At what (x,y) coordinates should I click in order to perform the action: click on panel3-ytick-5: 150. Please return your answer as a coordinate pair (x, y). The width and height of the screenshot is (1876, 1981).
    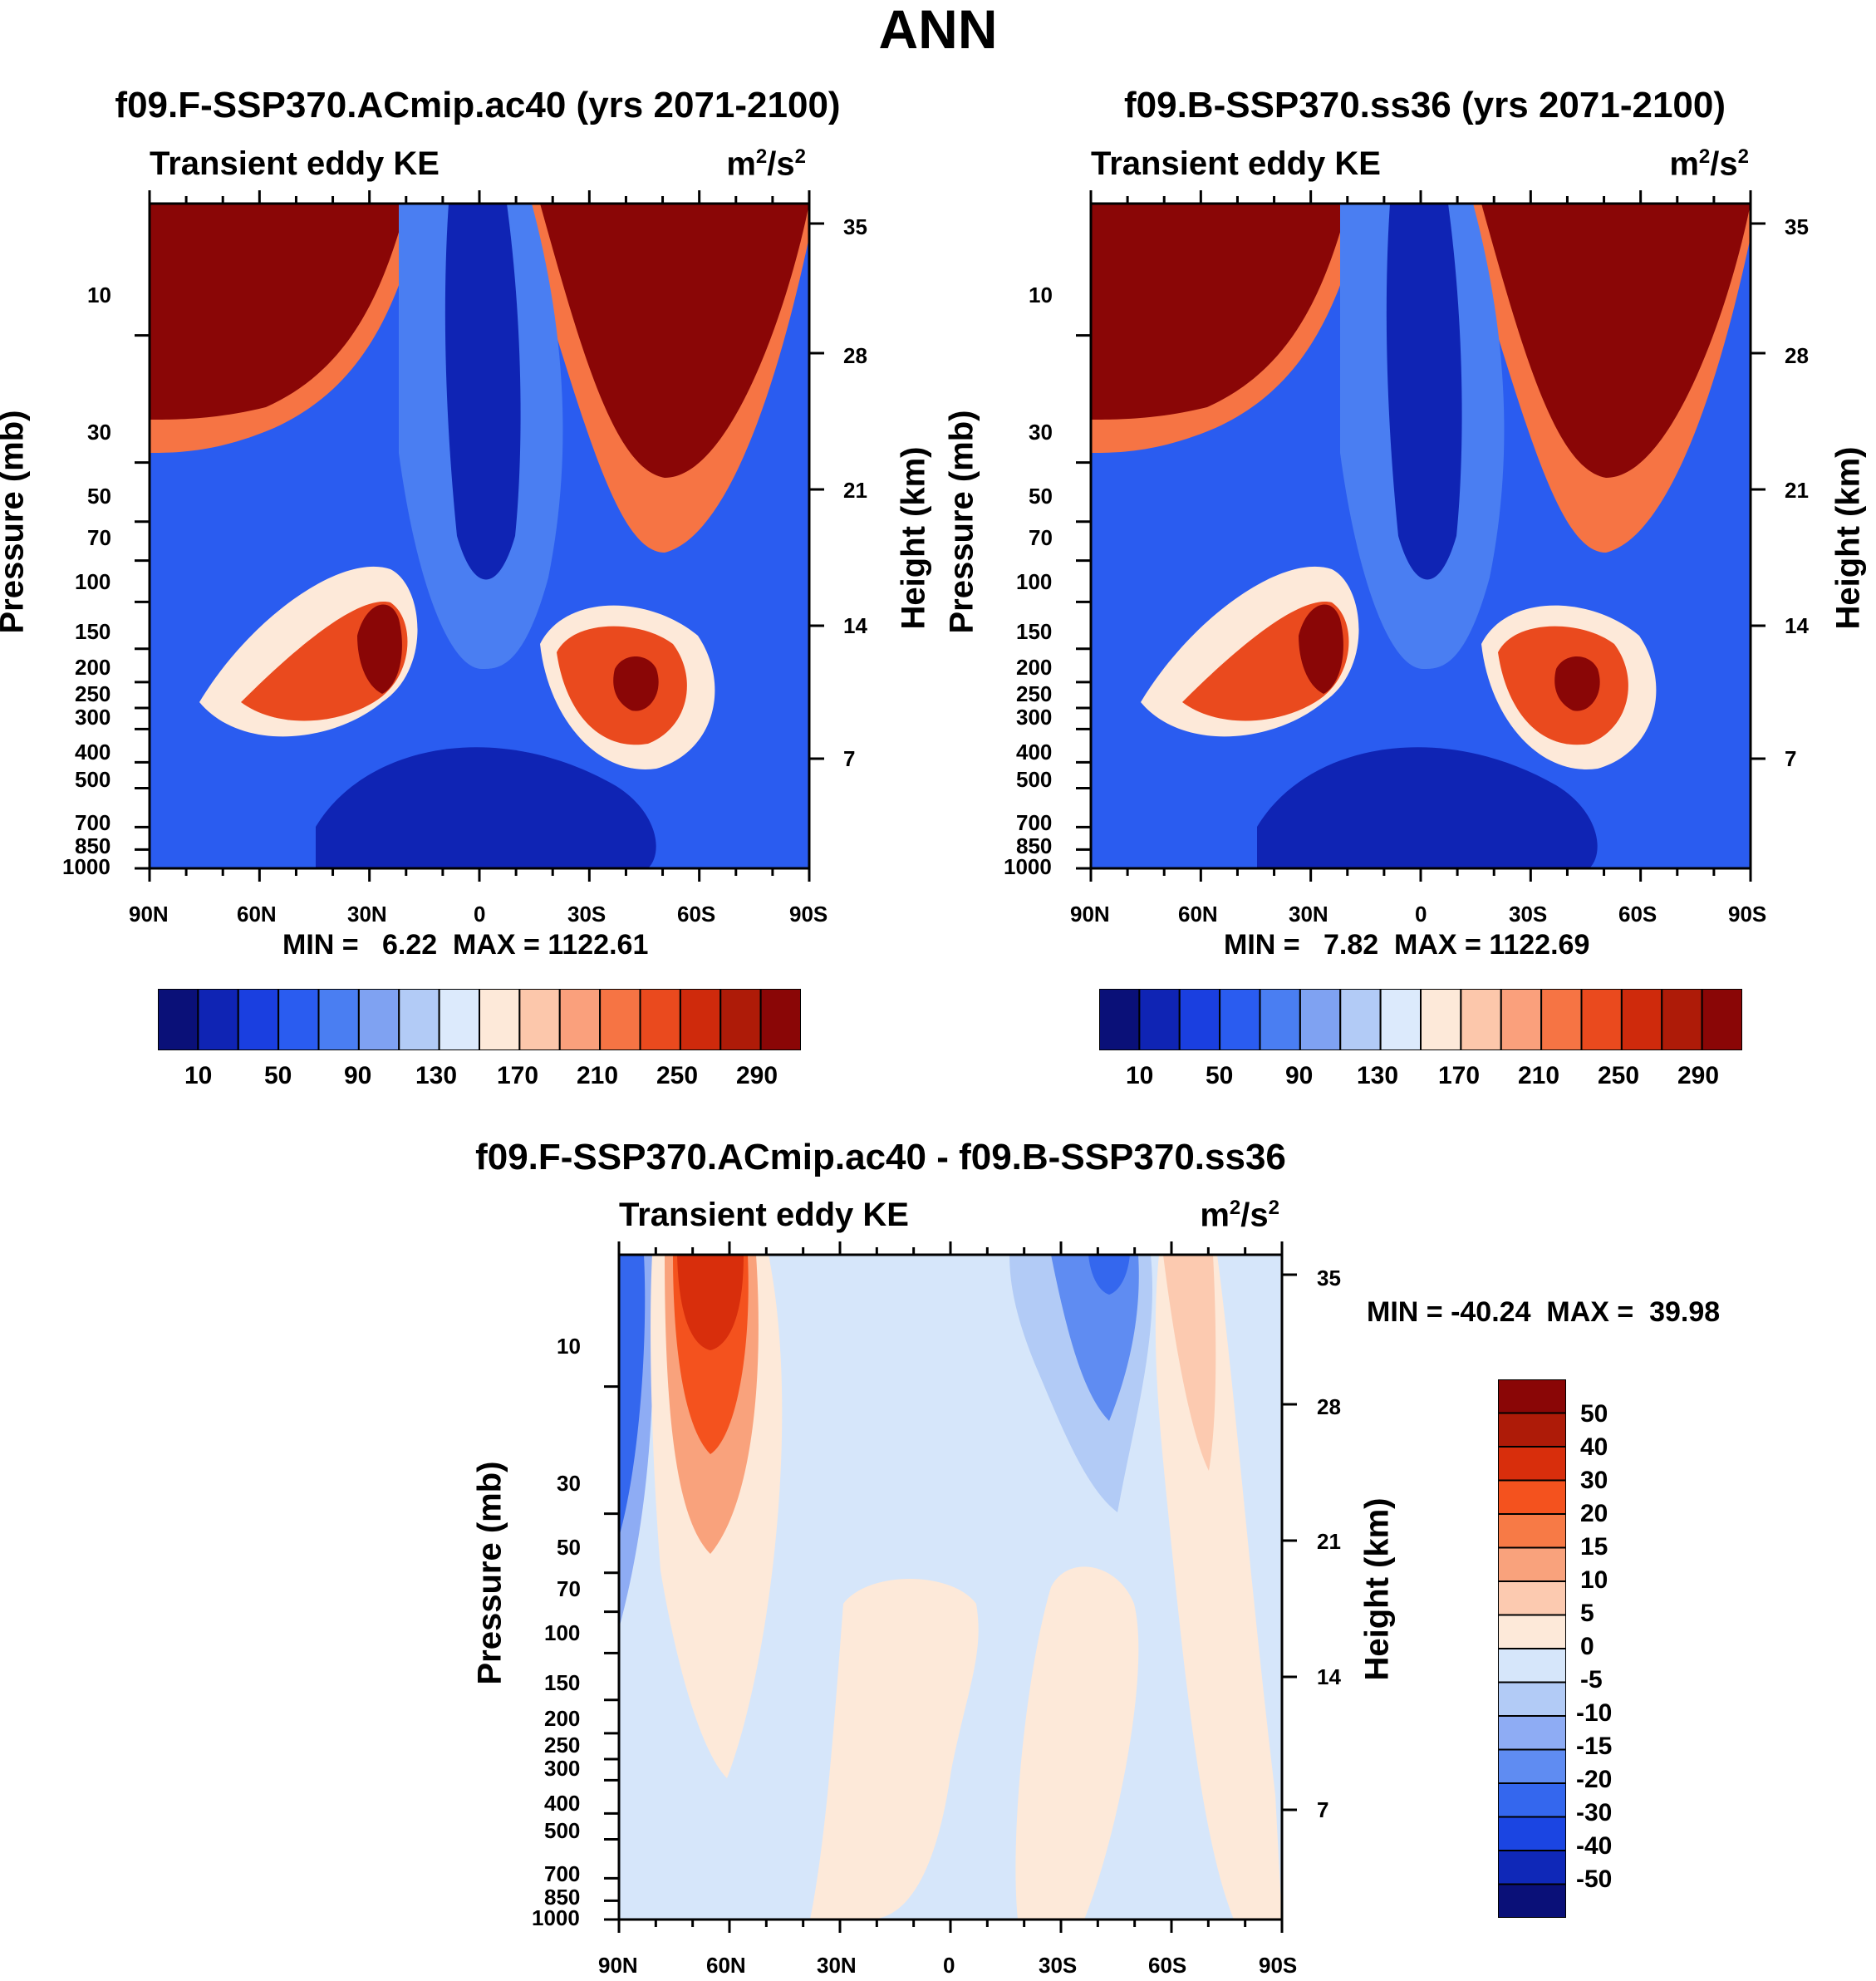
    Looking at the image, I should click on (562, 1682).